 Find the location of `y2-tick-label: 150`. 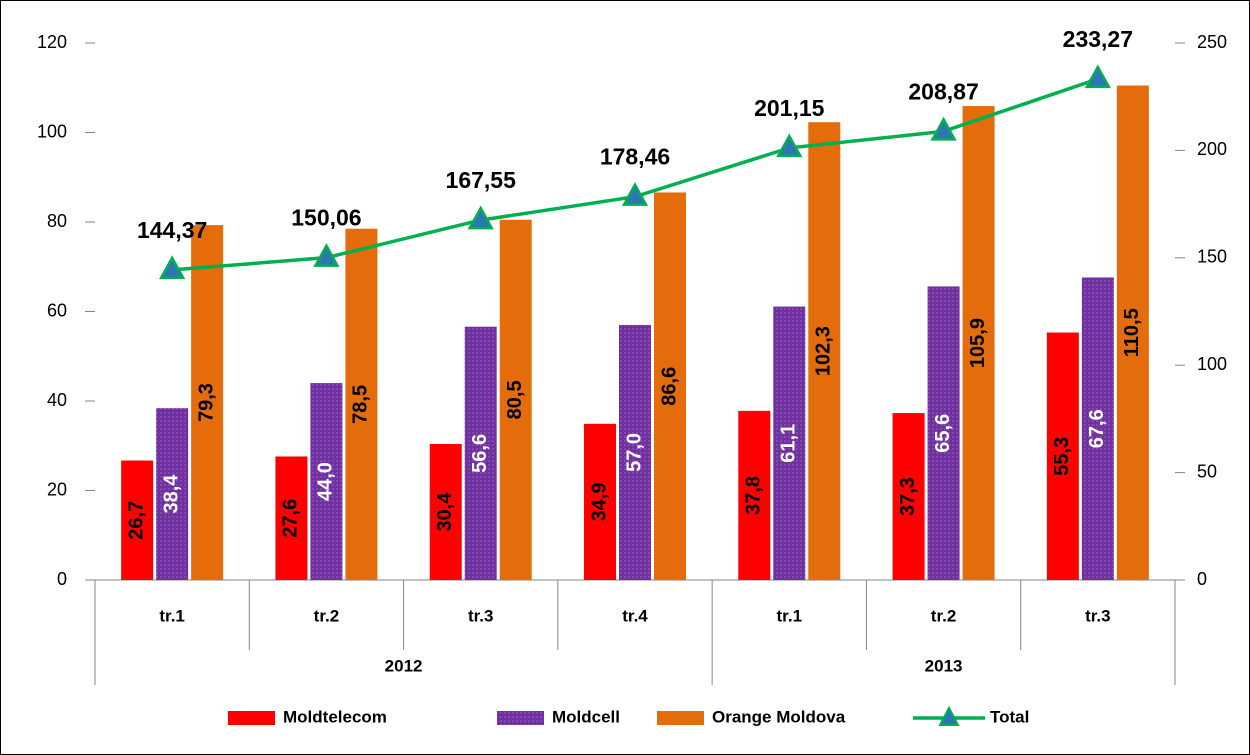

y2-tick-label: 150 is located at coordinates (1212, 257).